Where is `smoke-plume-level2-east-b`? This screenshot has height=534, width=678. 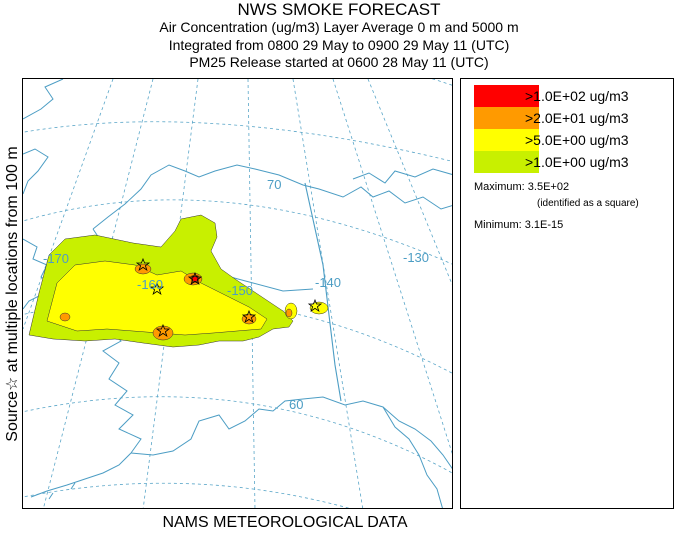 smoke-plume-level2-east-b is located at coordinates (319, 308).